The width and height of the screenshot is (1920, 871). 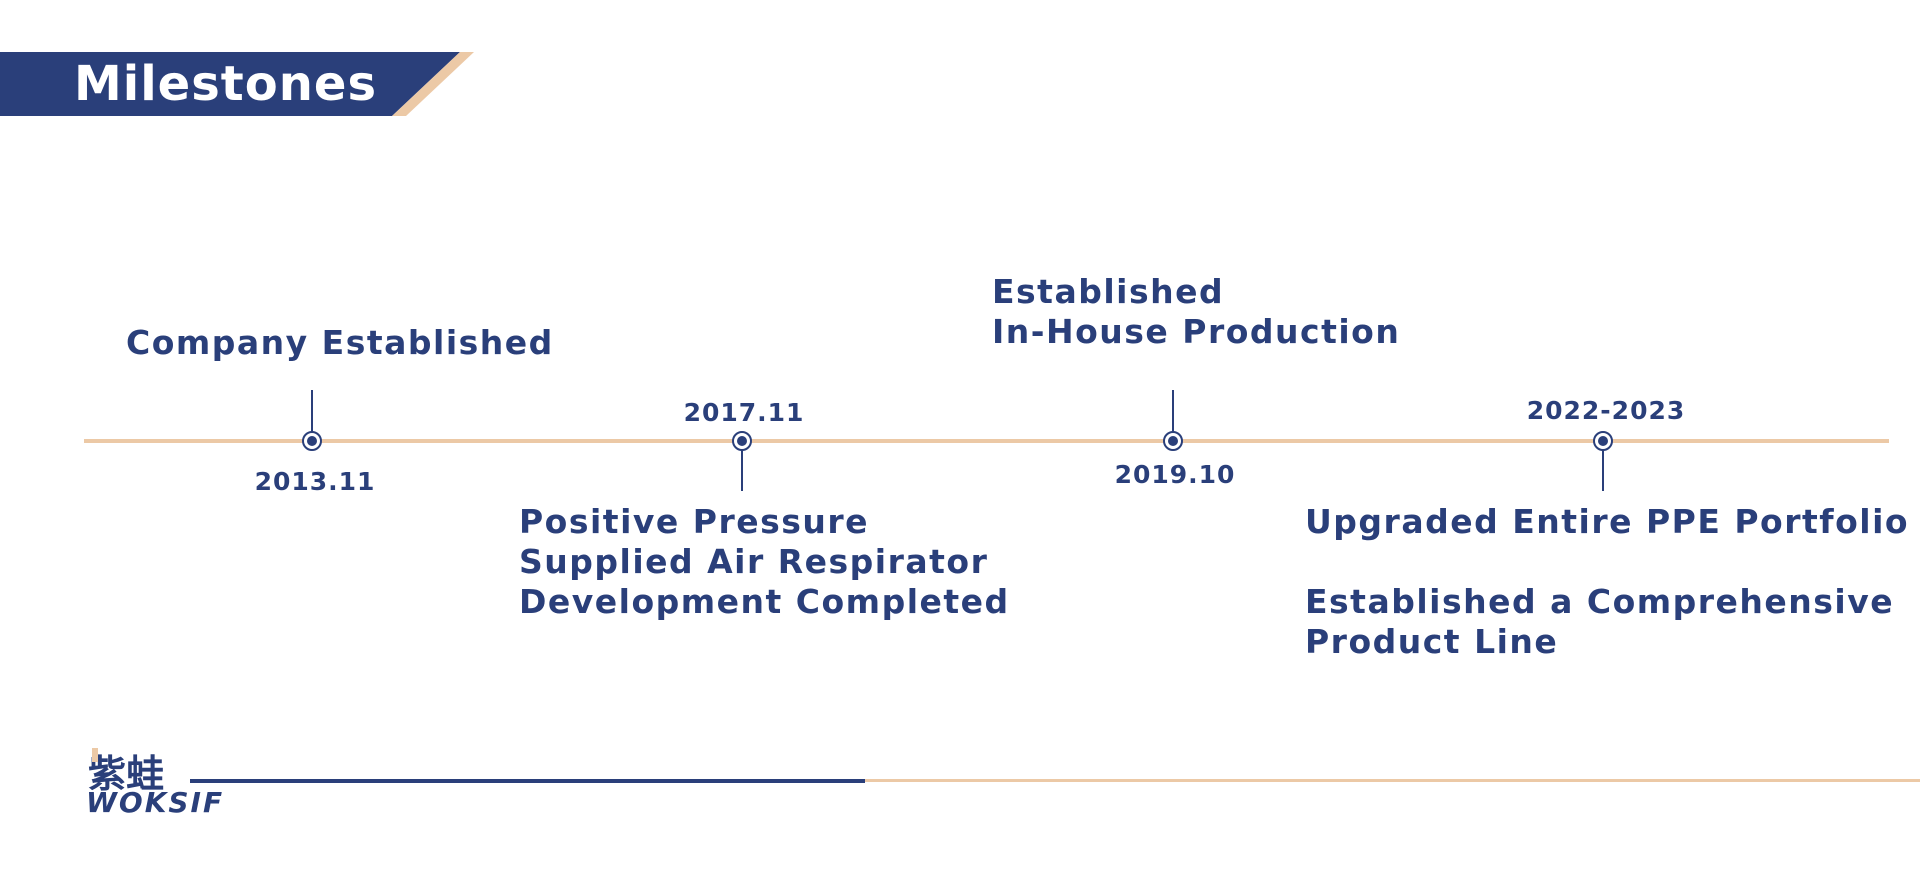 I want to click on milestone-2-line-3: Development Completed, so click(x=764, y=601).